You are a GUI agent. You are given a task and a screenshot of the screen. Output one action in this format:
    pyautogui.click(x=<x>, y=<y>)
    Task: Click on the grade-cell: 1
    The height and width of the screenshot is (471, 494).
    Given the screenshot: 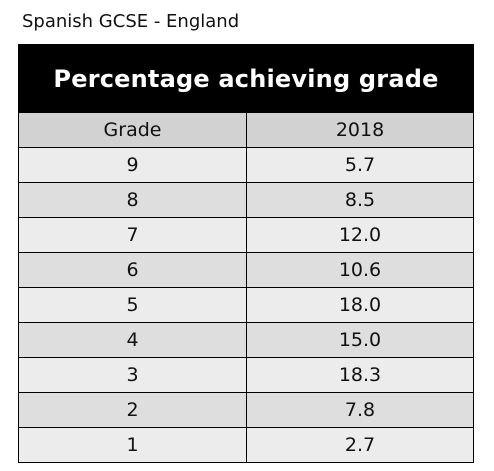 What is the action you would take?
    pyautogui.click(x=133, y=445)
    